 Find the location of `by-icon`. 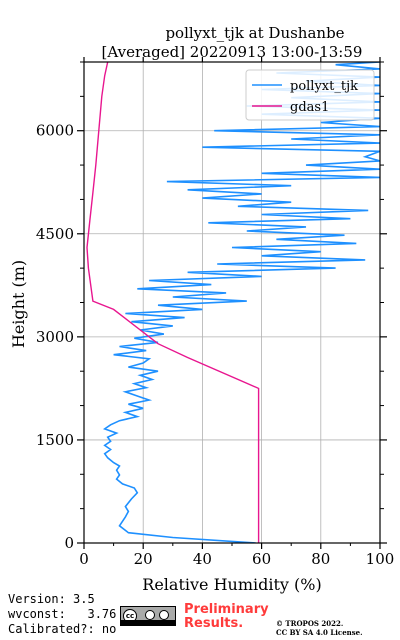

by-icon is located at coordinates (150, 615).